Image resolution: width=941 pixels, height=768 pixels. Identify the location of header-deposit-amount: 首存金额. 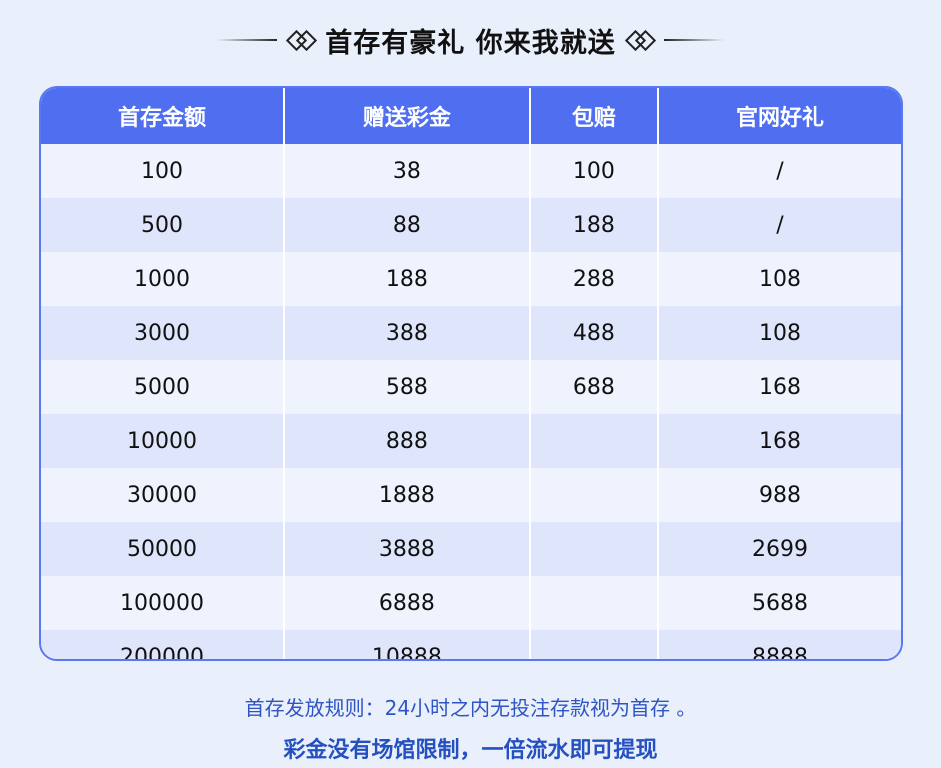
(163, 116).